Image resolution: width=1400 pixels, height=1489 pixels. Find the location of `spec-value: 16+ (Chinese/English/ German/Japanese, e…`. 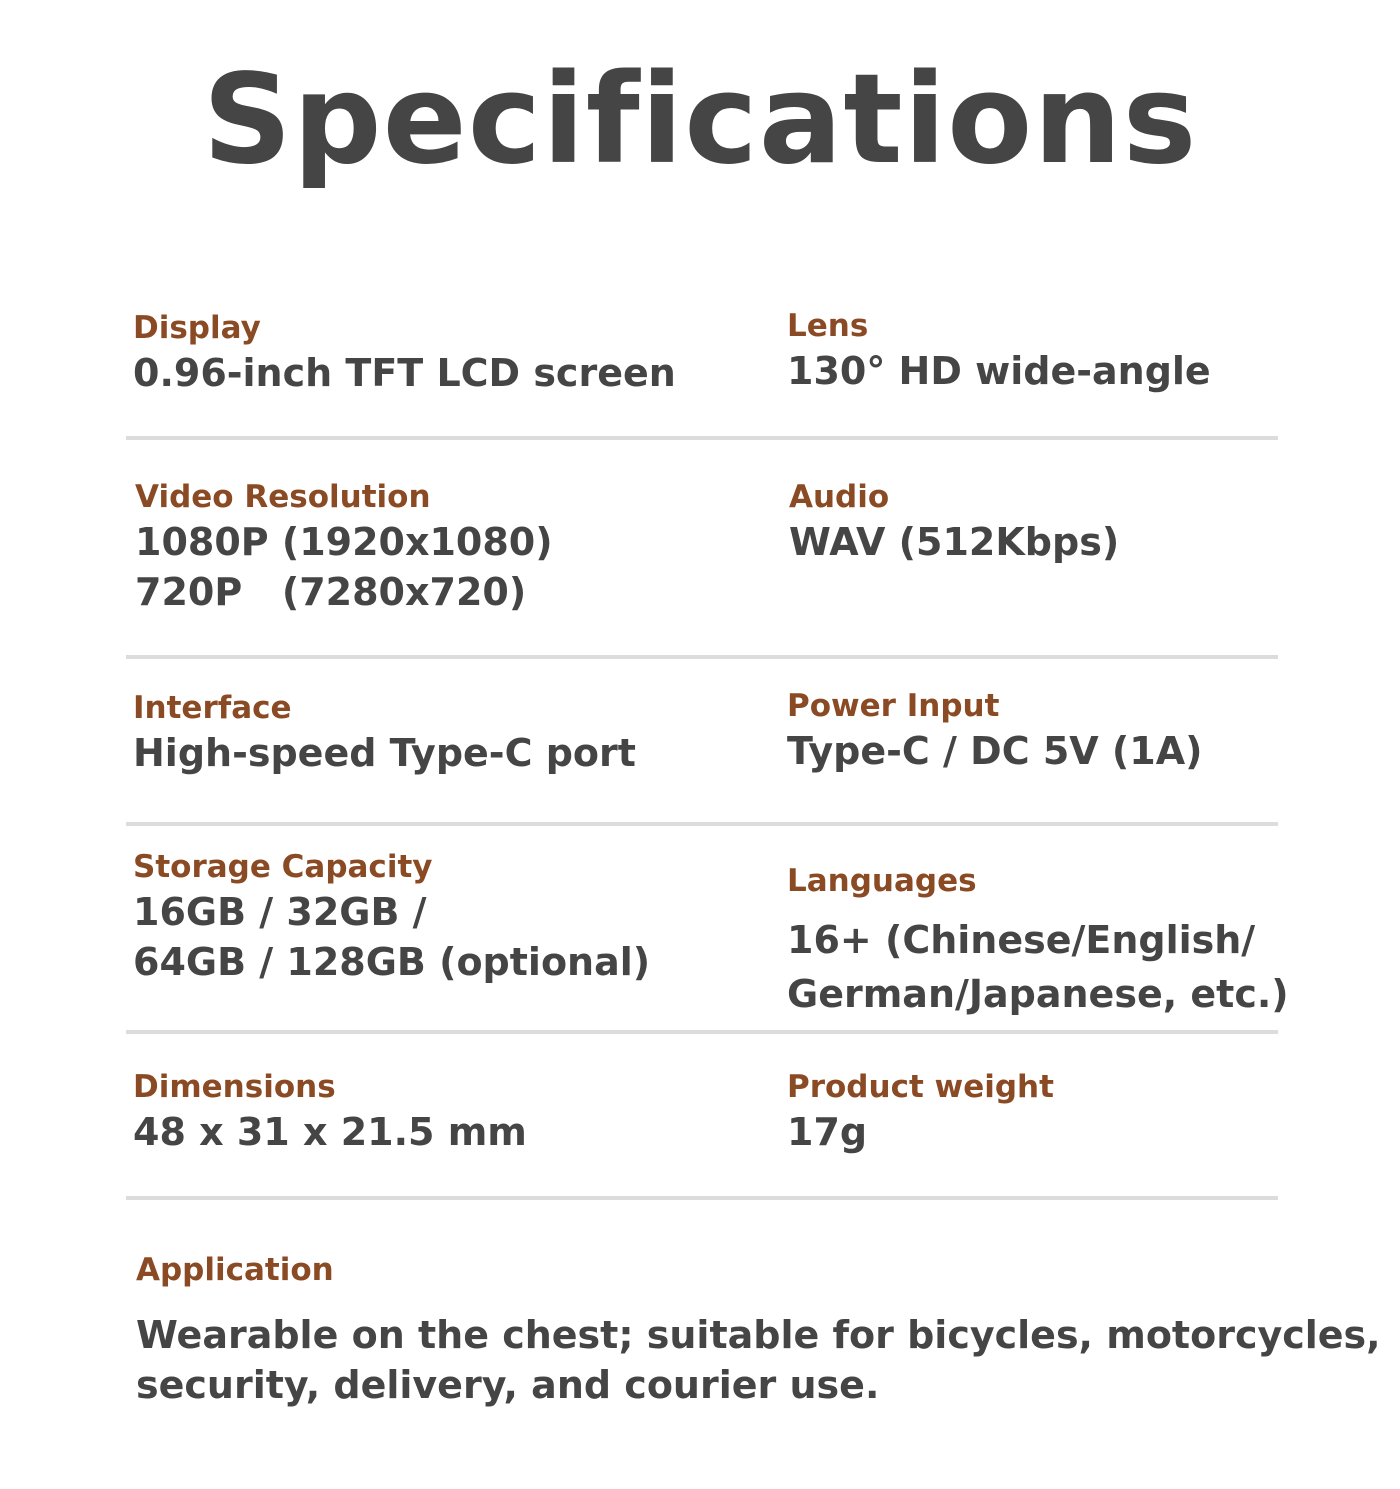

spec-value: 16+ (Chinese/English/ German/Japanese, e… is located at coordinates (1038, 967).